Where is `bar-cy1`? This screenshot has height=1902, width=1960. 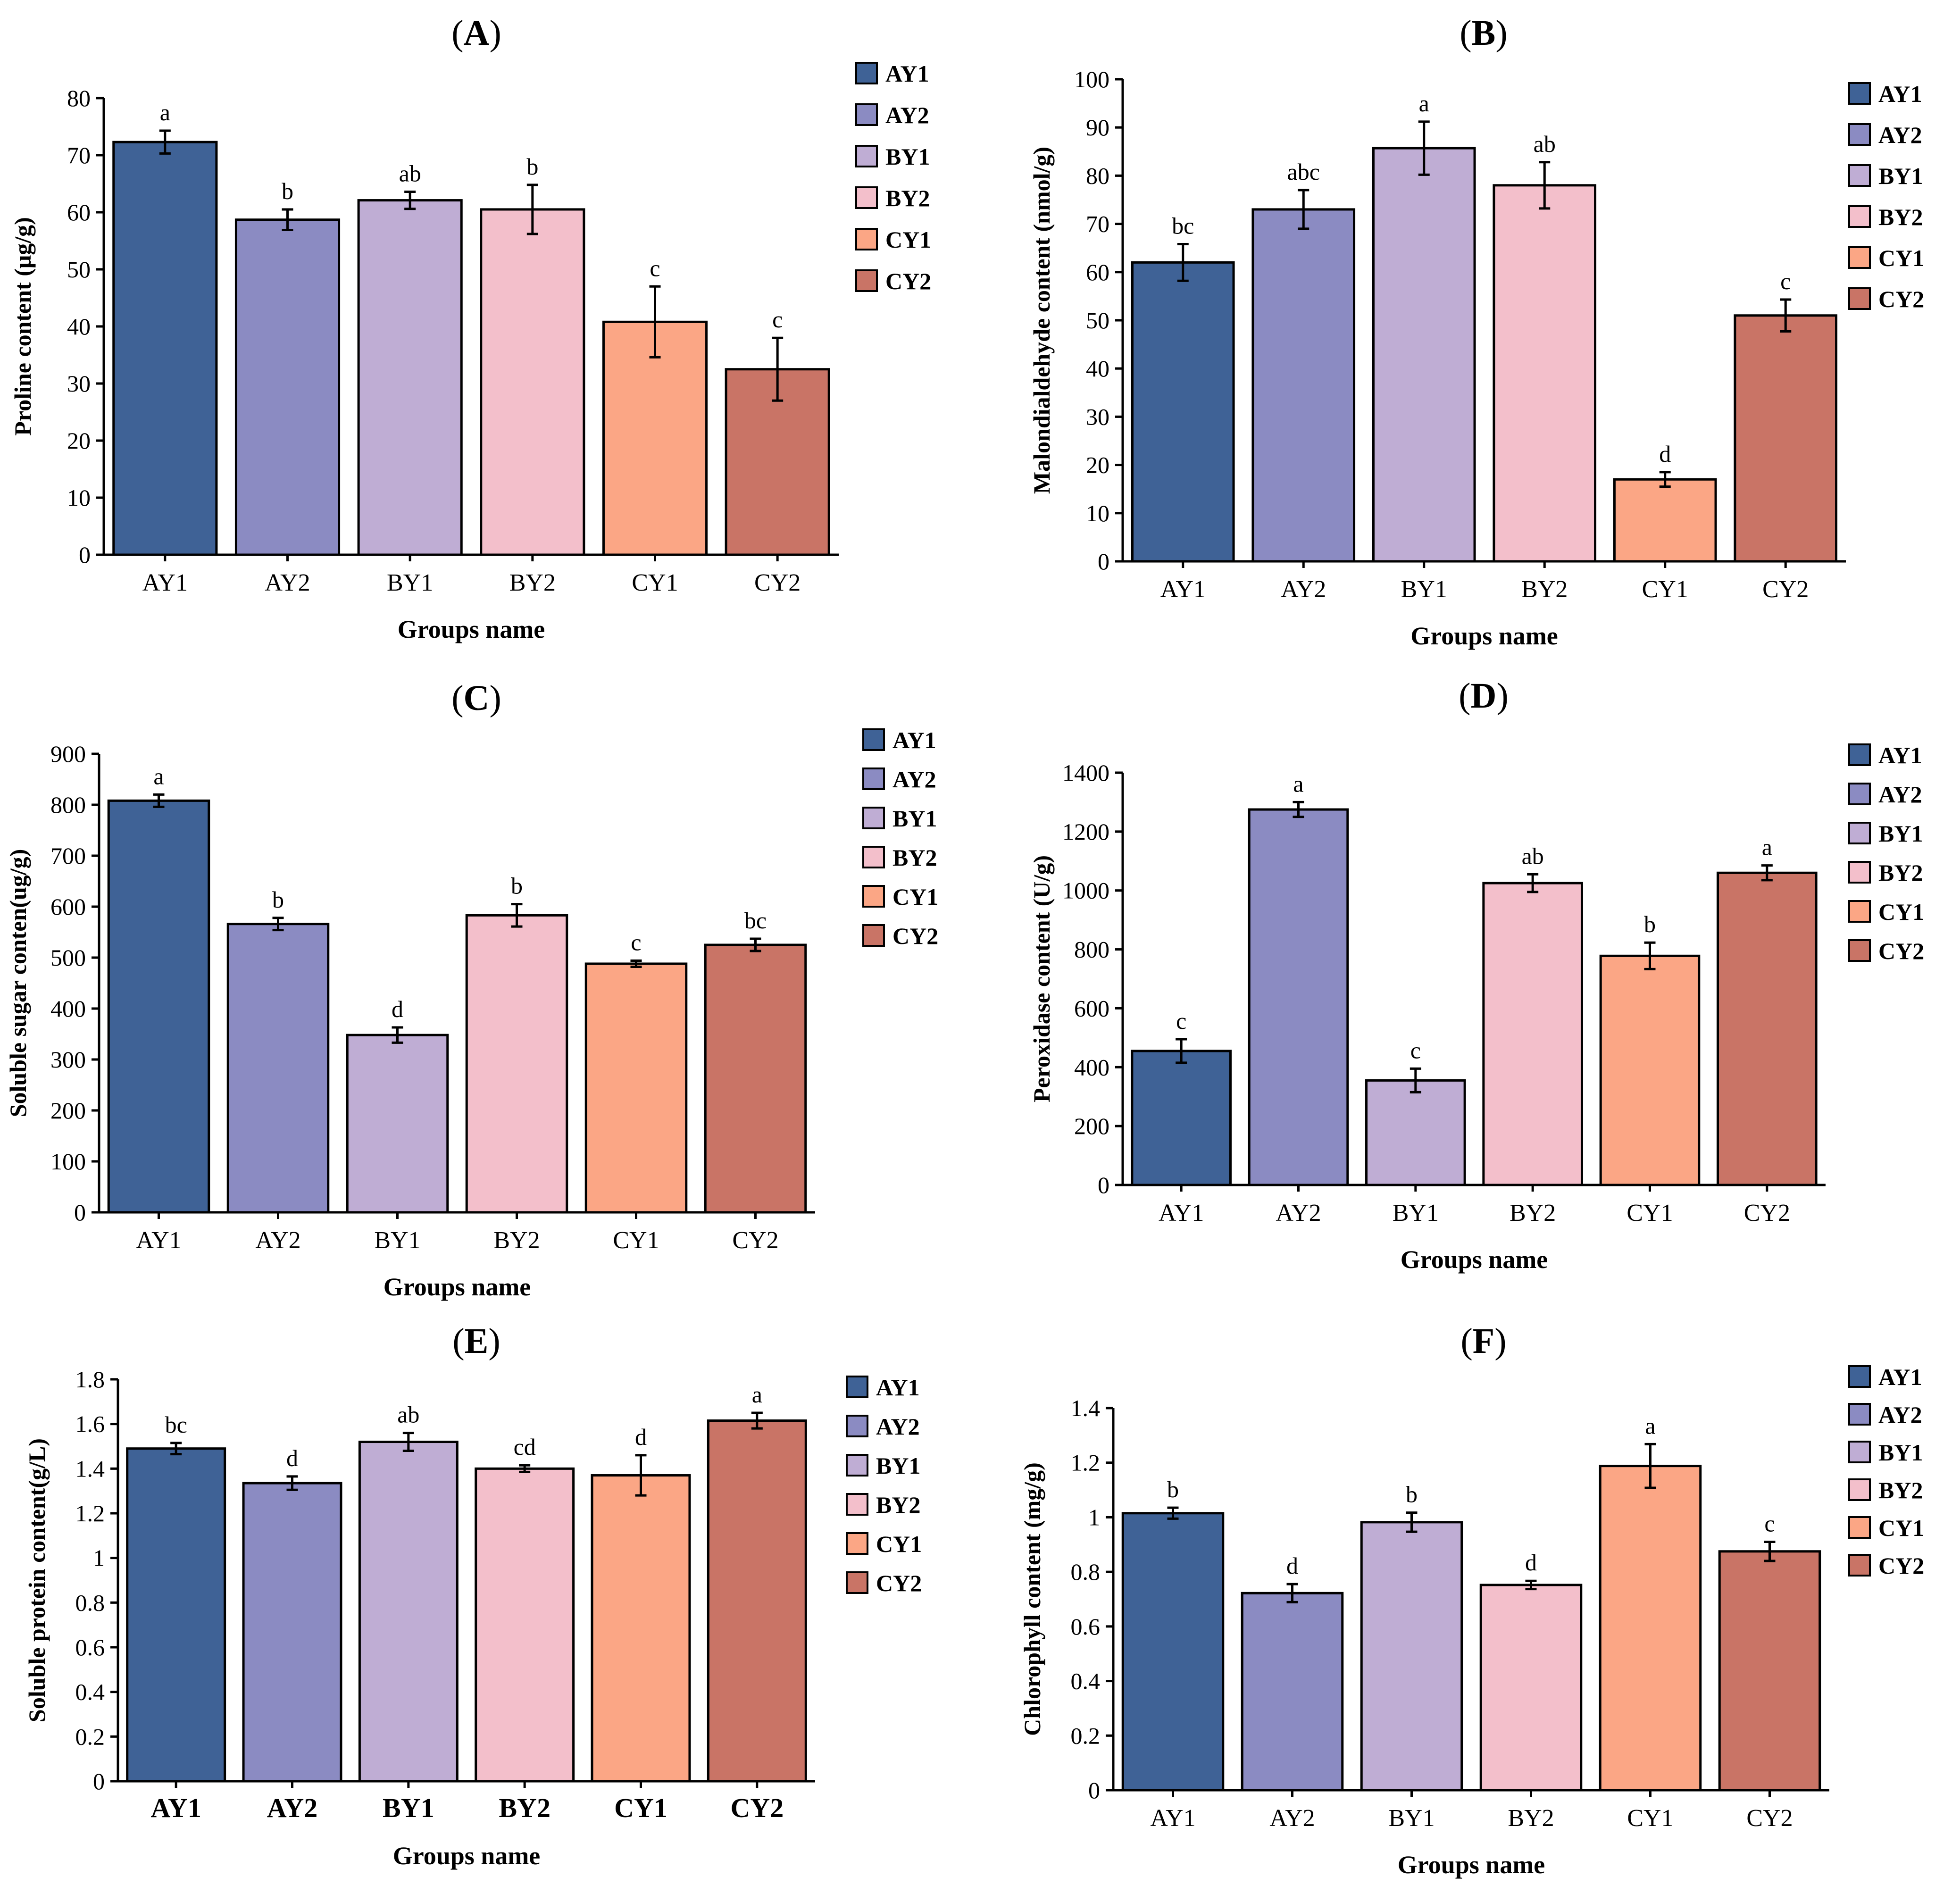
bar-cy1 is located at coordinates (1650, 1070).